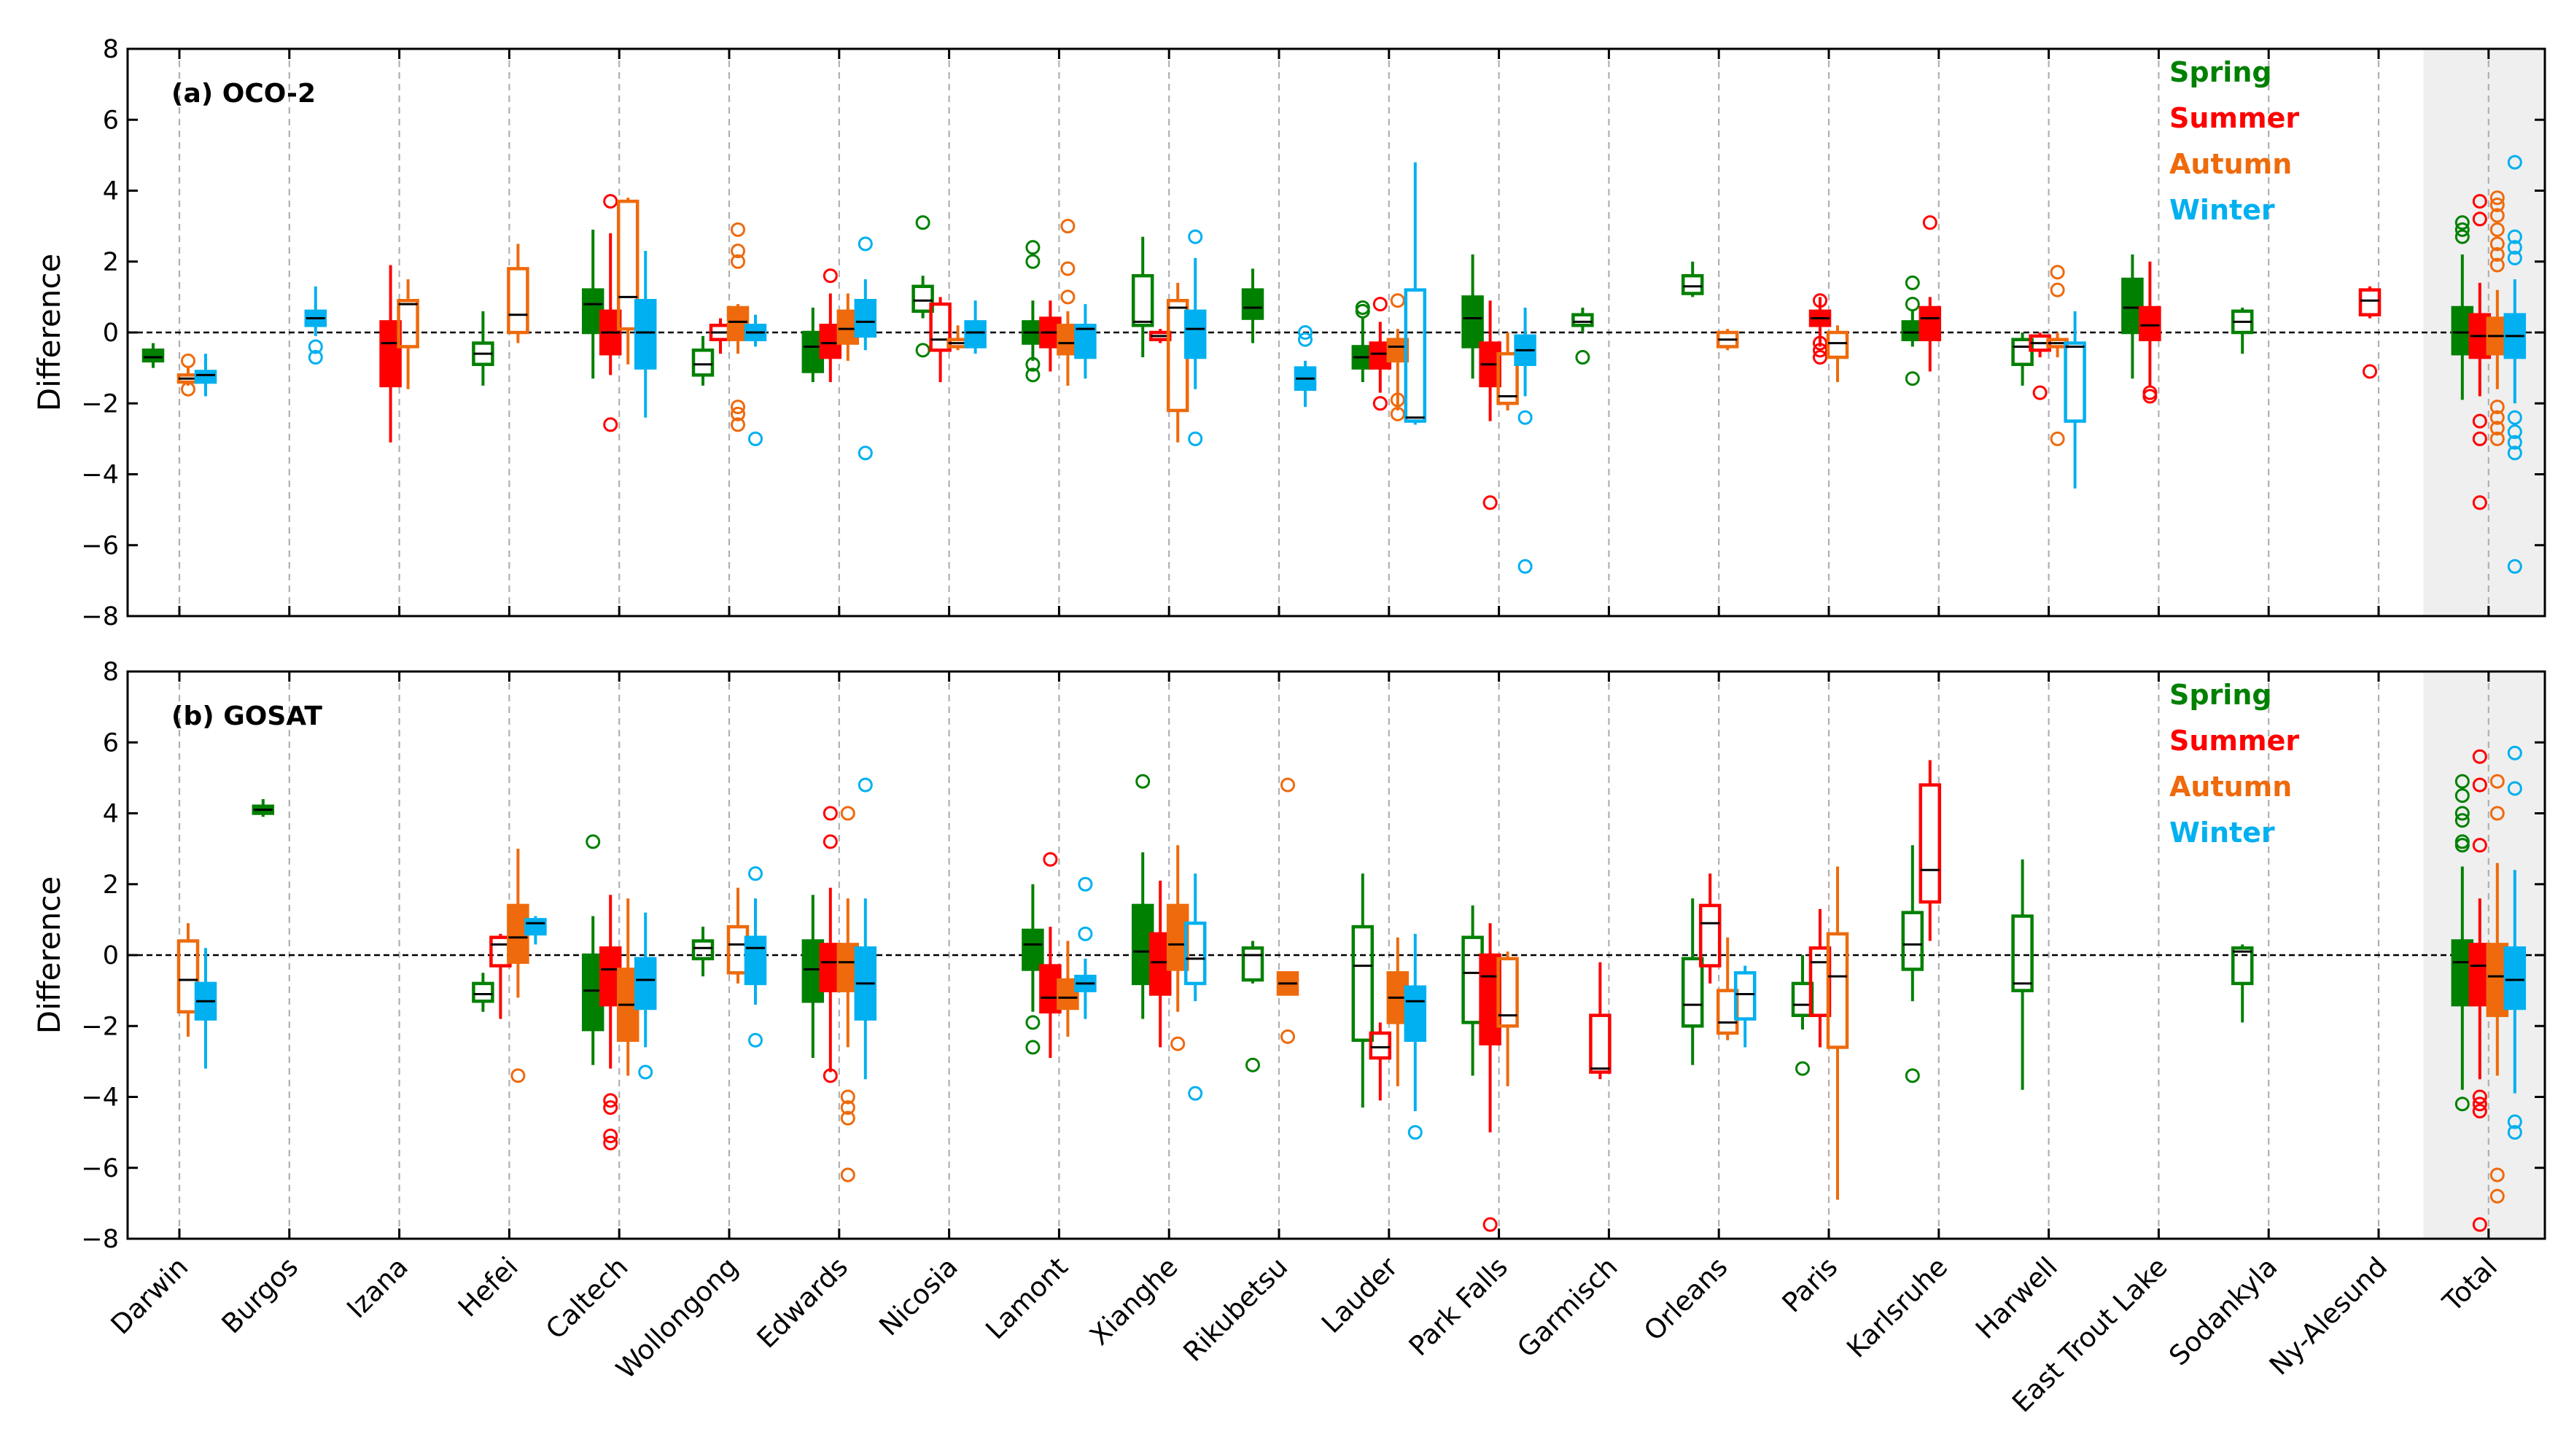 Image resolution: width=2558 pixels, height=1456 pixels. Describe the element at coordinates (1288, 910) in the screenshot. I see `box-rikubetsu-autumn` at that location.